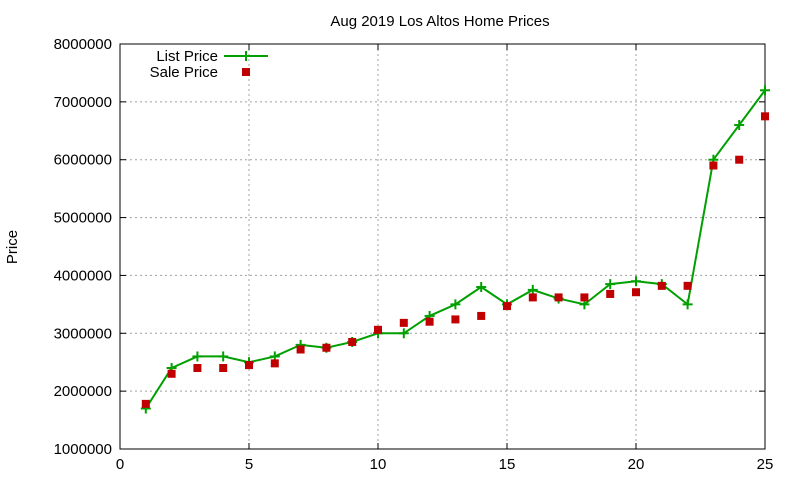  What do you see at coordinates (120, 464) in the screenshot?
I see `x-tick-label: 0` at bounding box center [120, 464].